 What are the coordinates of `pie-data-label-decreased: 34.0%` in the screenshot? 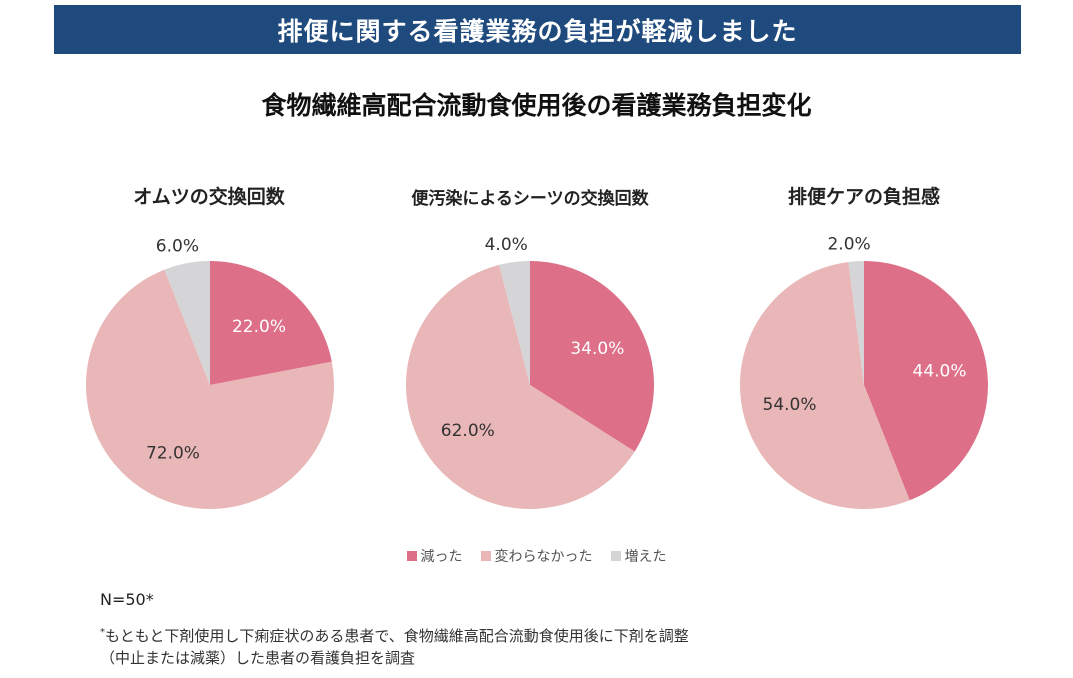 It's located at (597, 349).